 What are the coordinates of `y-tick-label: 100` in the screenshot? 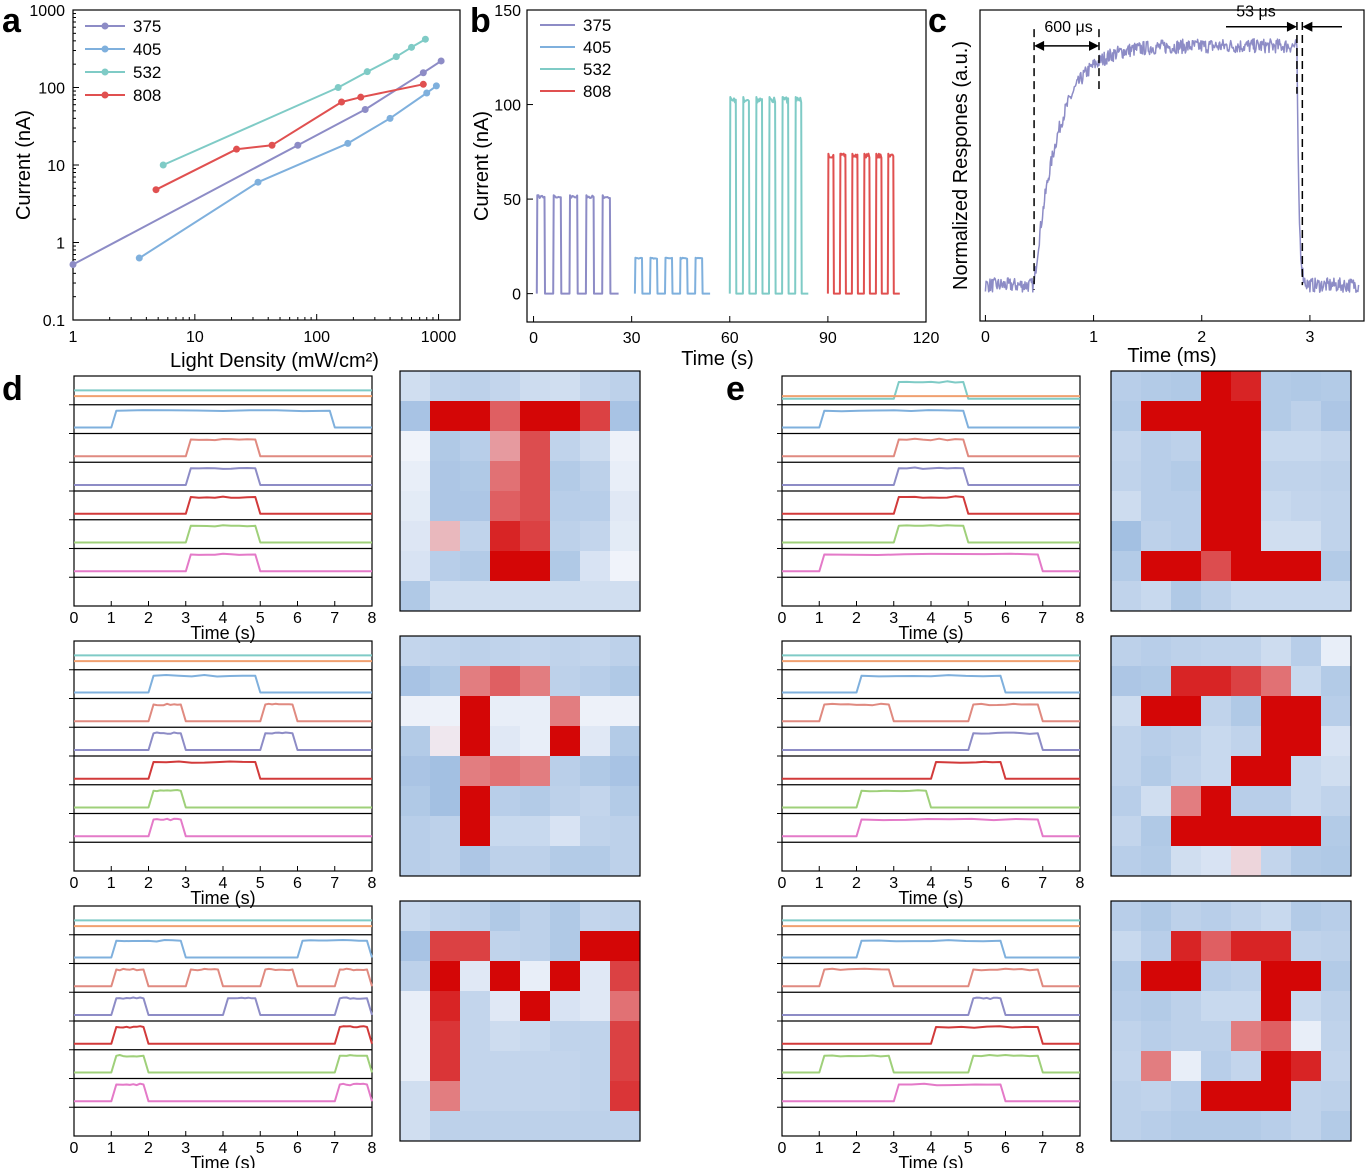 It's located at (507, 106).